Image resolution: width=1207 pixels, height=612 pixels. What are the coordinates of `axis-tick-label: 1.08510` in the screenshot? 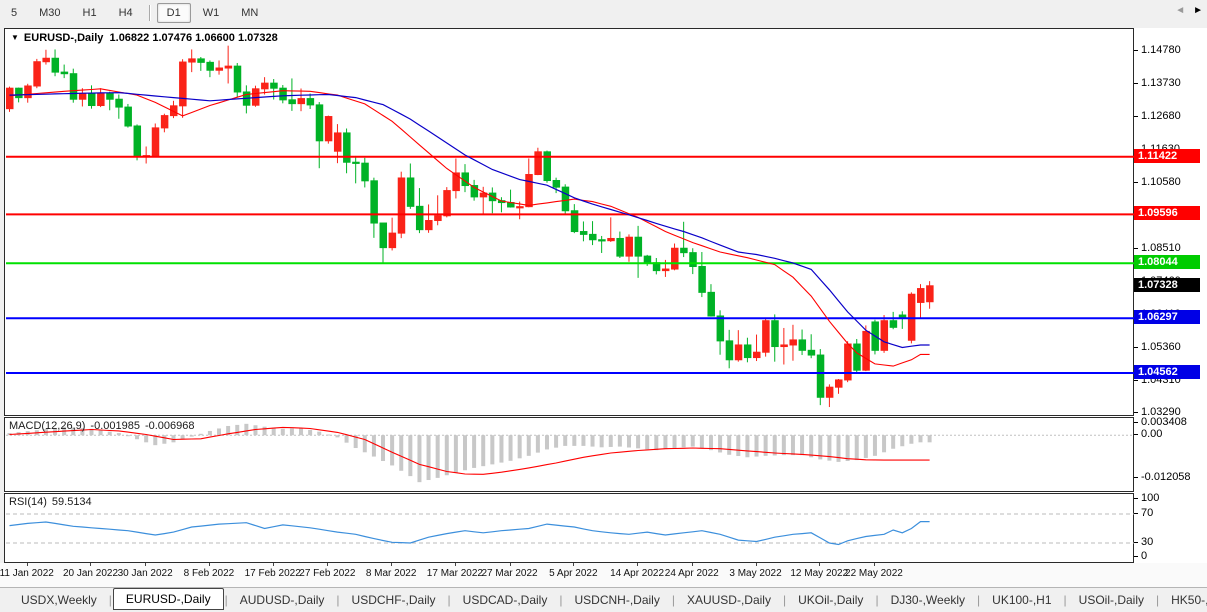 It's located at (1161, 247).